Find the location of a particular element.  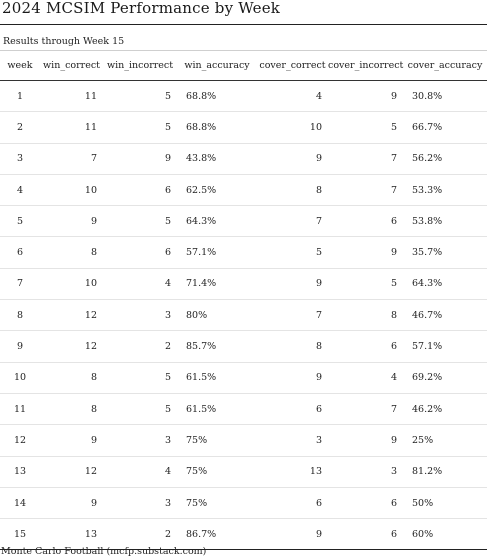

cover-correct-cell: 7 is located at coordinates (292, 315).